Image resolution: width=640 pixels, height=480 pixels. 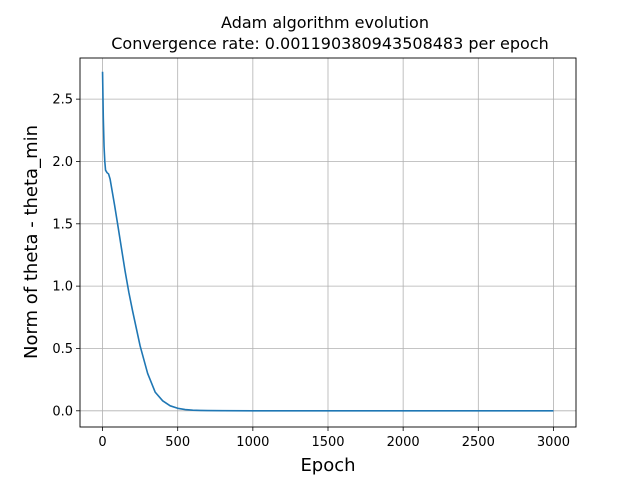 I want to click on x-tick-label: 1500, so click(x=327, y=442).